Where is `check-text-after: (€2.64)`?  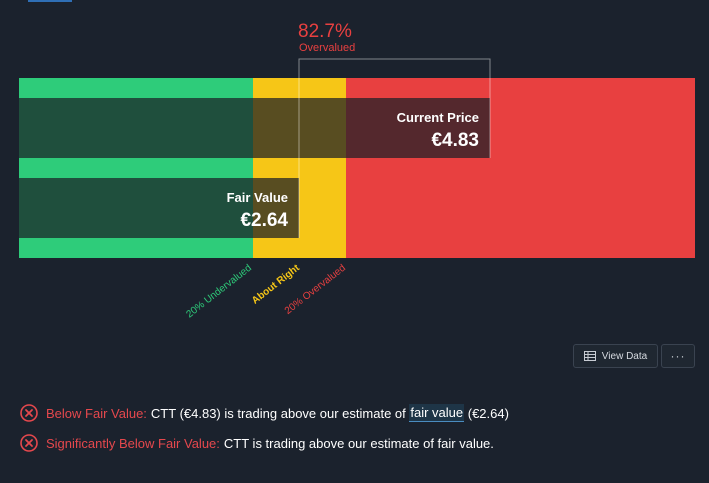 check-text-after: (€2.64) is located at coordinates (488, 413).